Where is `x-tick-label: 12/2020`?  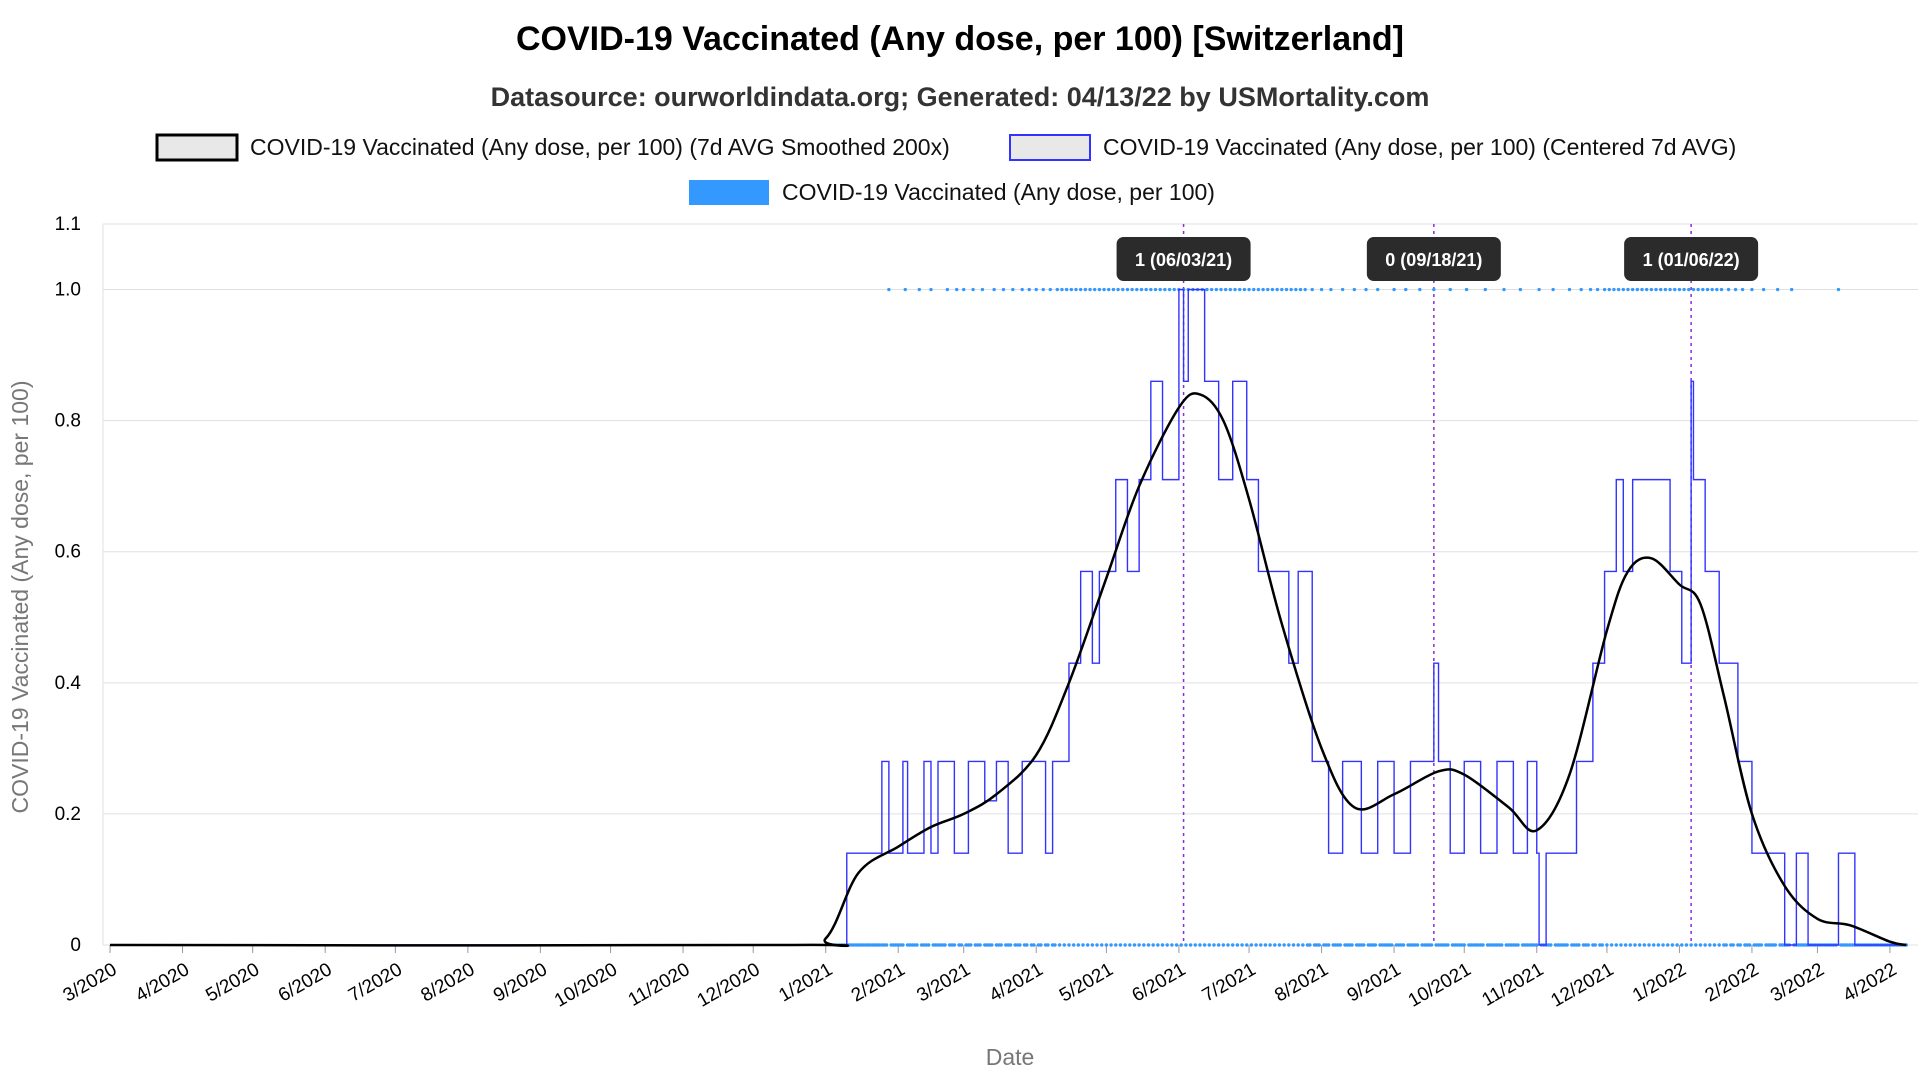 x-tick-label: 12/2020 is located at coordinates (729, 985).